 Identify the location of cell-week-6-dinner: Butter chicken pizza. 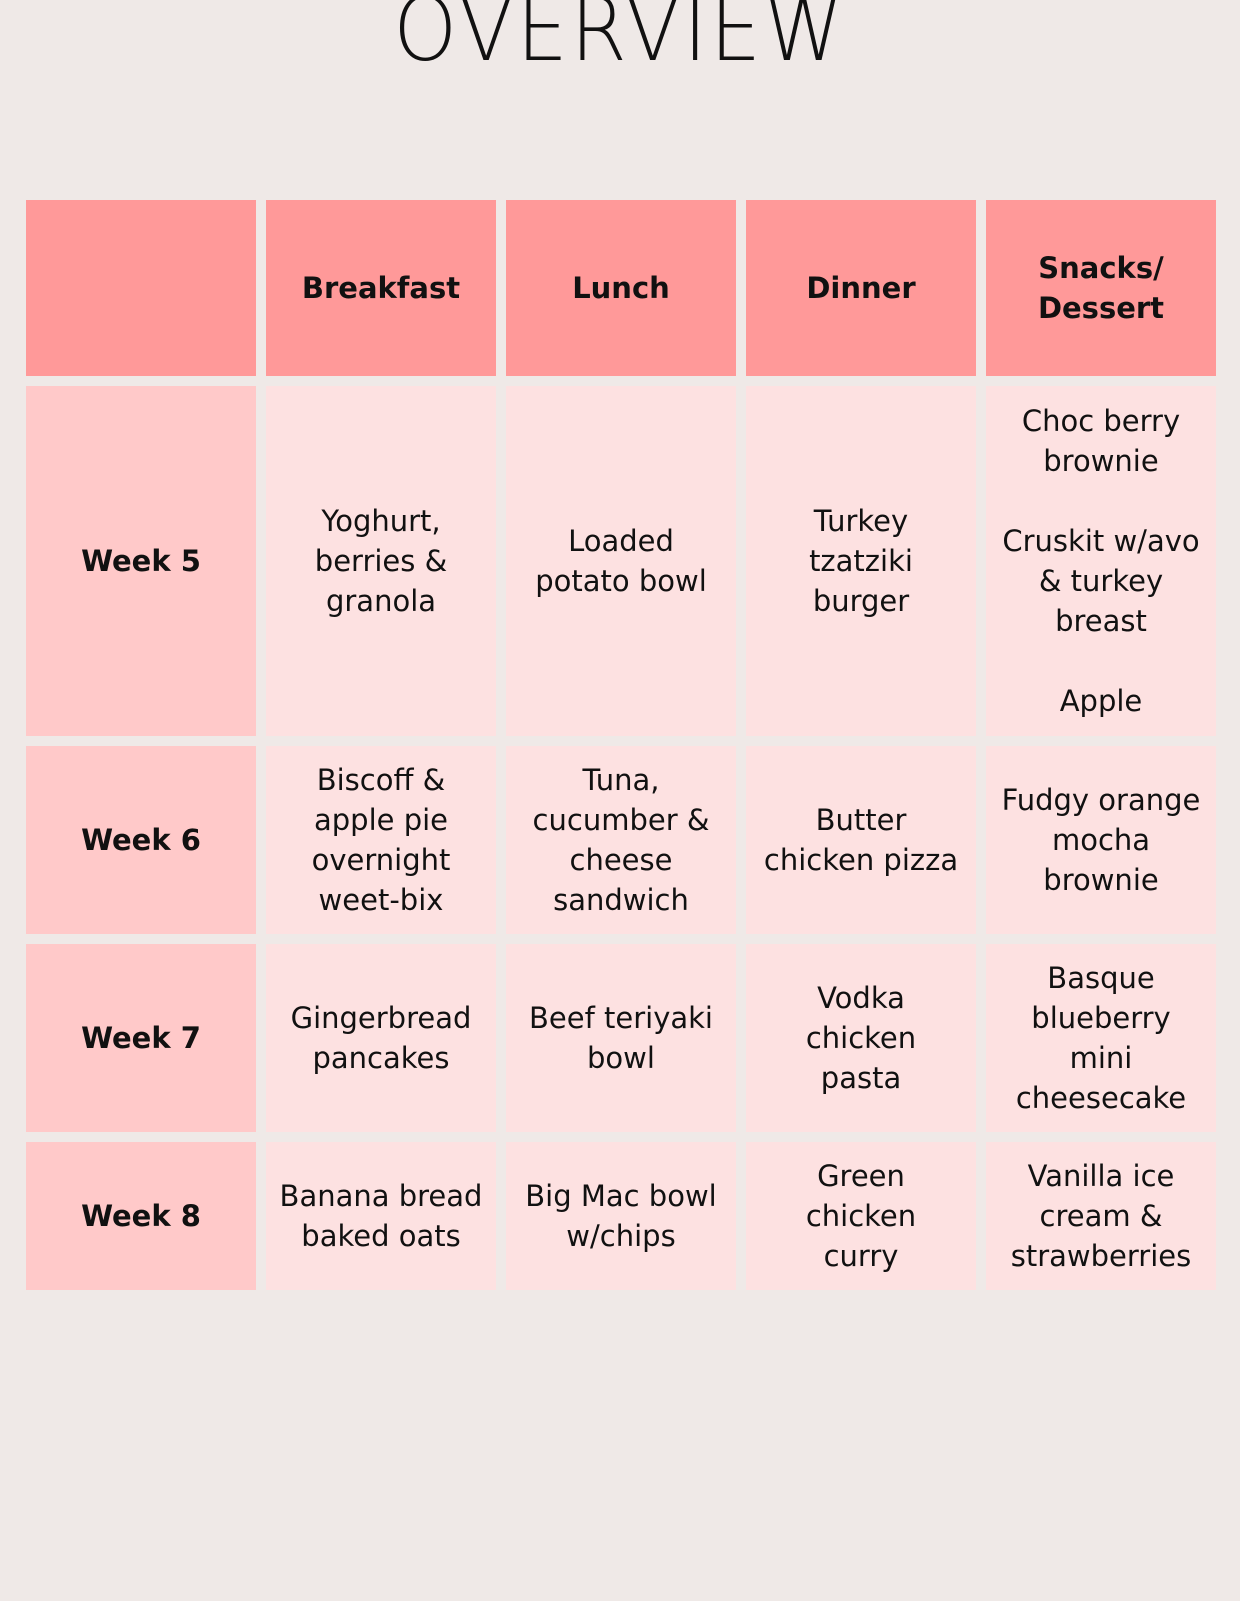
(861, 840).